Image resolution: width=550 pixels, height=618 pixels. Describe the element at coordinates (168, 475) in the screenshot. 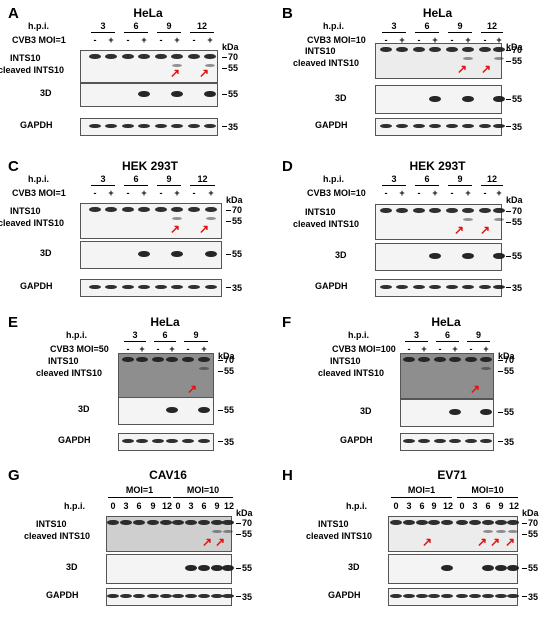

I see `panel-title: CAV16` at that location.